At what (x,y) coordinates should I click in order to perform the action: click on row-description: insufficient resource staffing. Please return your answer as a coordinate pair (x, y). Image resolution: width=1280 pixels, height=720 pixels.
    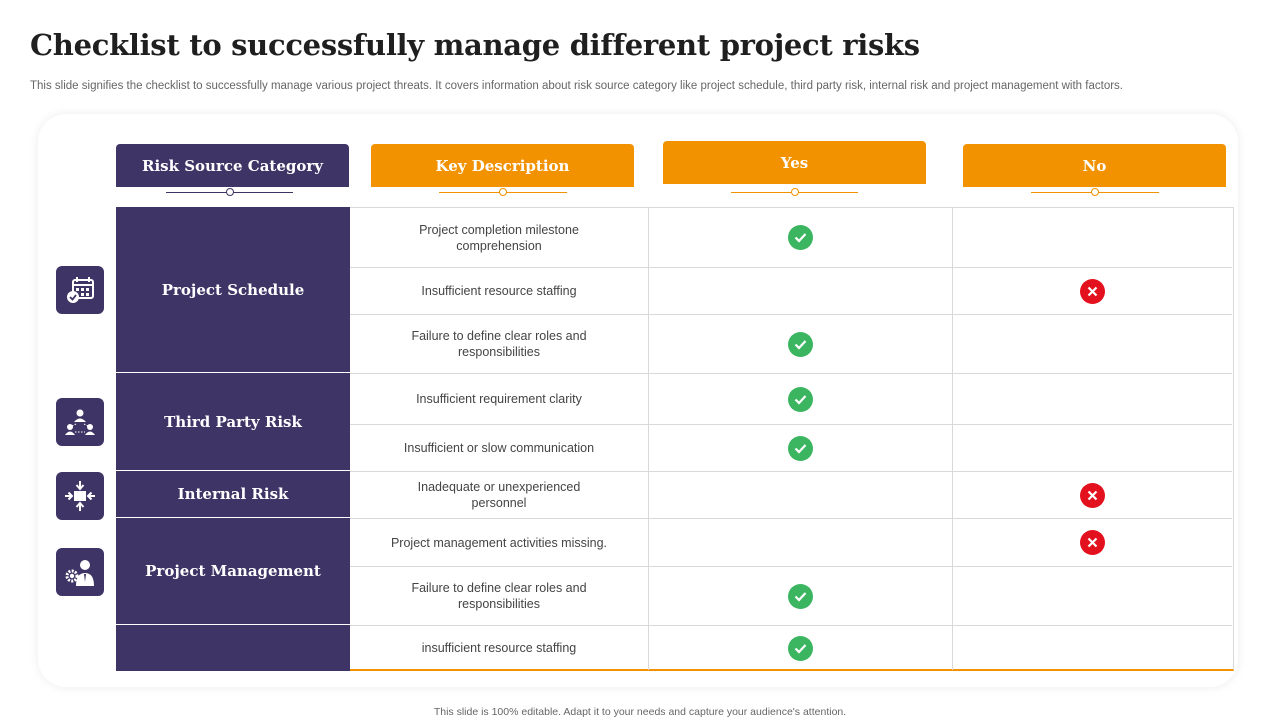
    Looking at the image, I should click on (499, 648).